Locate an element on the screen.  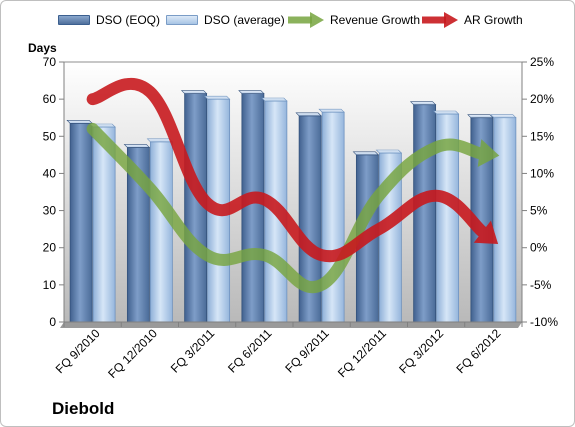
y-tick-label: 70 is located at coordinates (50, 62).